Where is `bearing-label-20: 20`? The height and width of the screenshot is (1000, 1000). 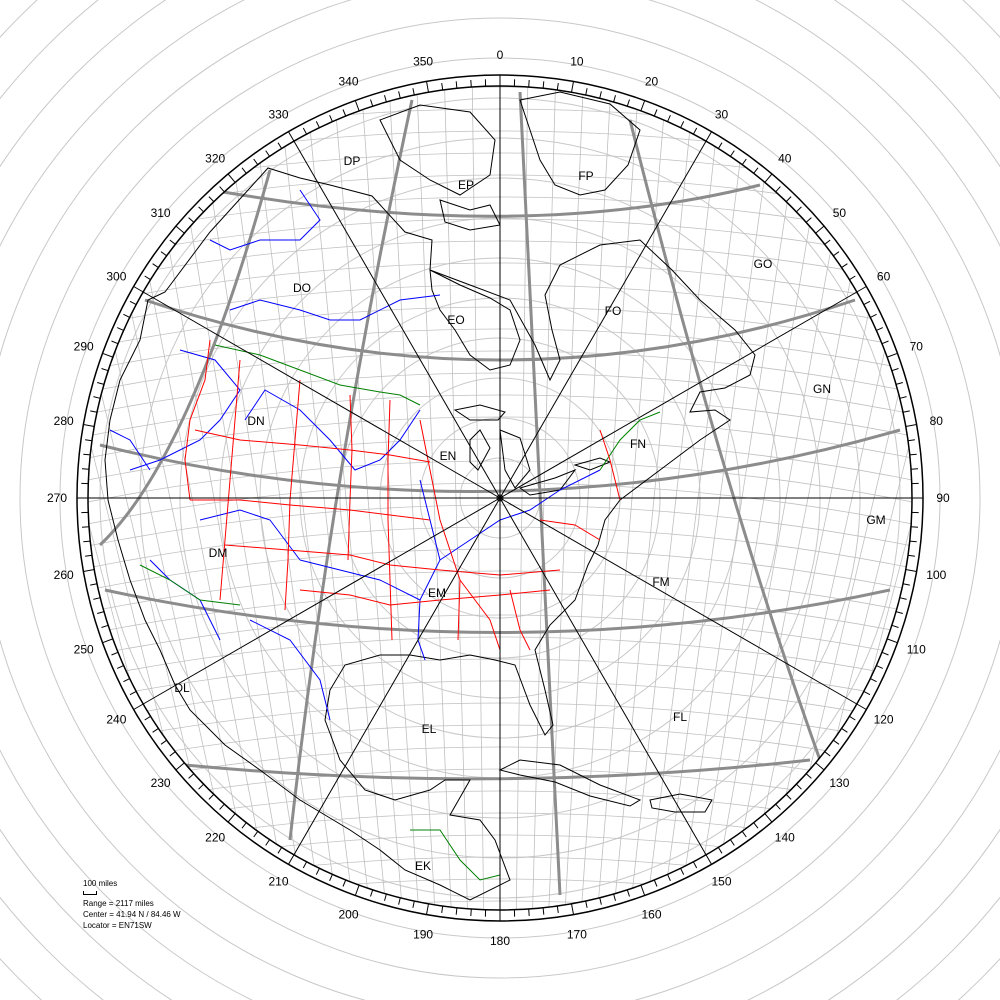
bearing-label-20: 20 is located at coordinates (652, 82).